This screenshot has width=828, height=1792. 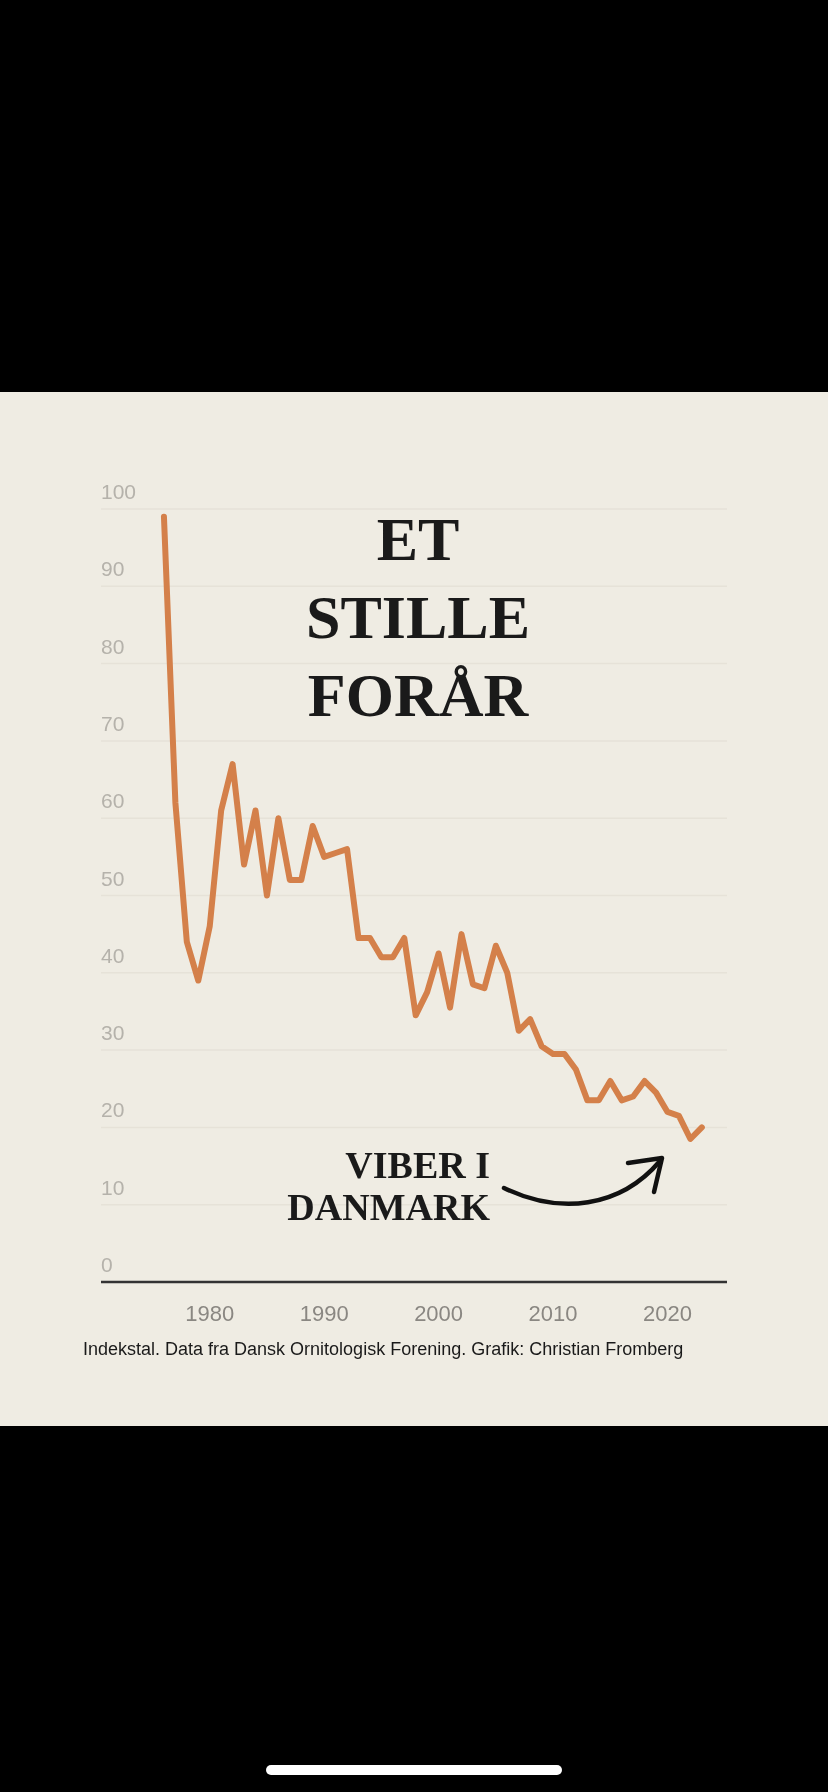 What do you see at coordinates (113, 723) in the screenshot?
I see `y-tick-label: 70` at bounding box center [113, 723].